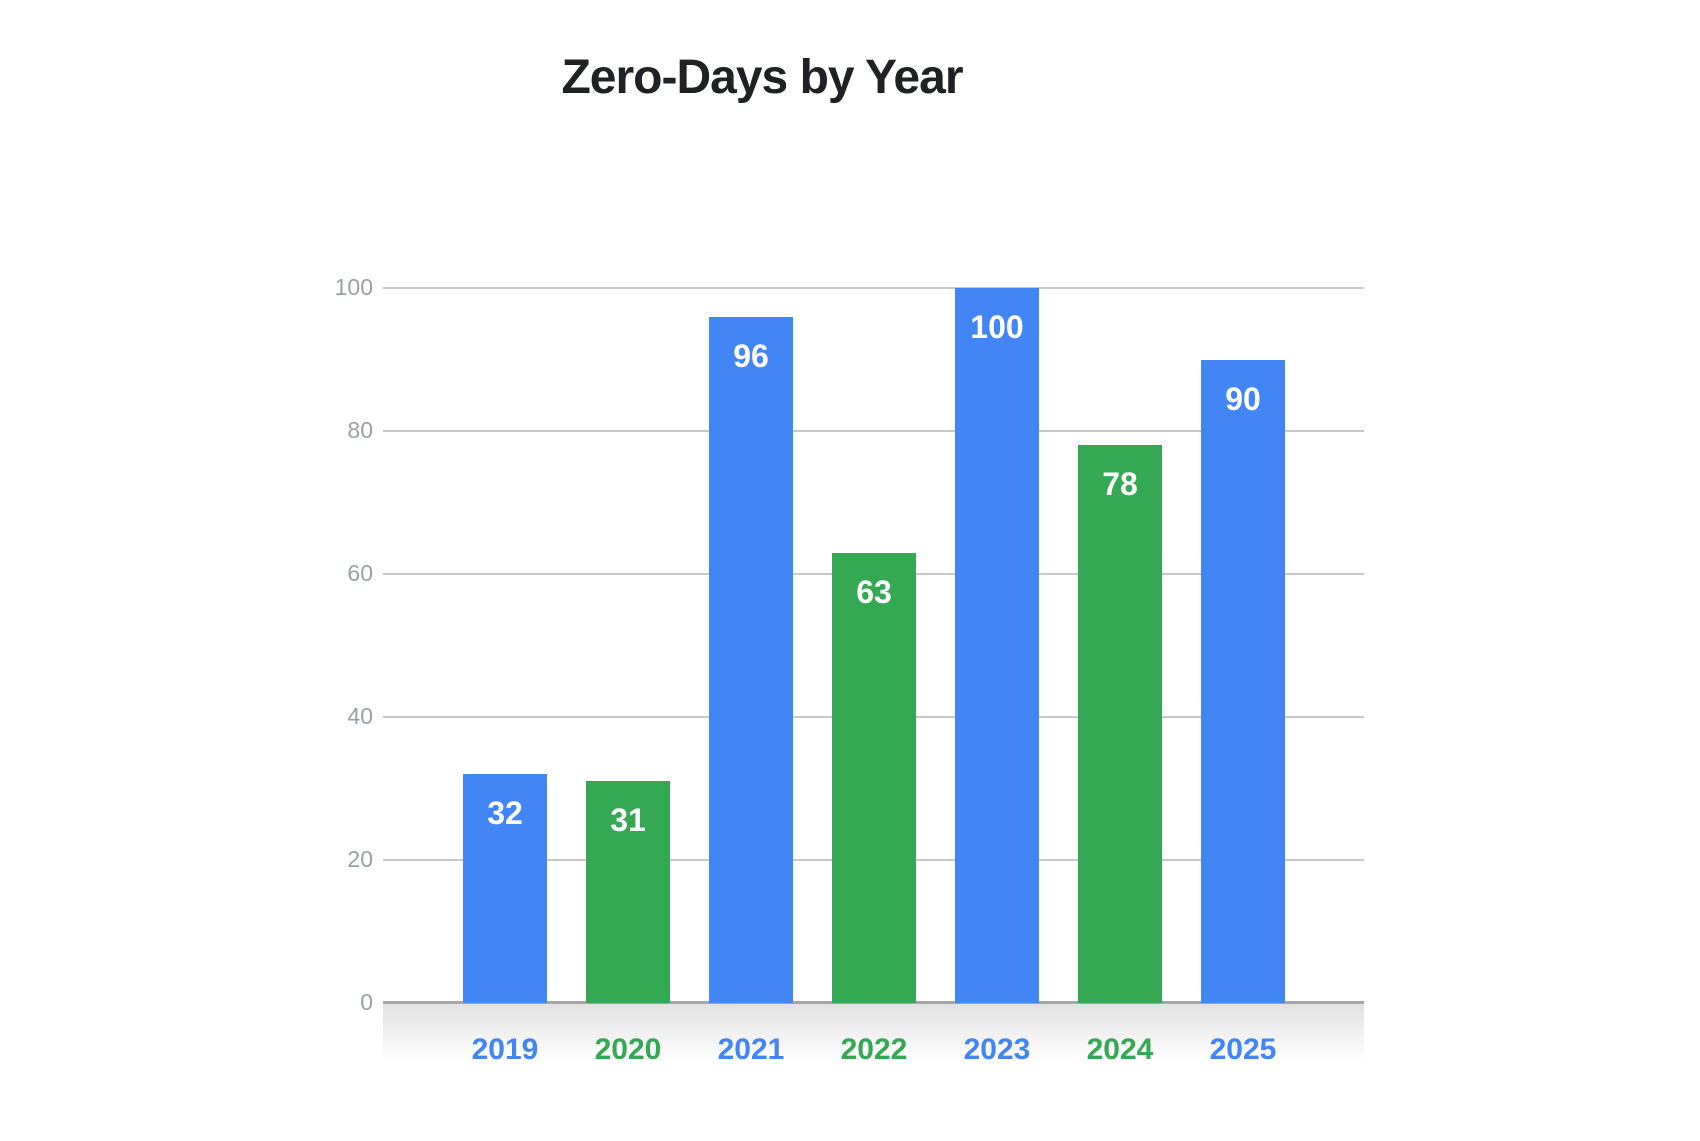 The height and width of the screenshot is (1141, 1700). I want to click on bar-value-label-2024: 78, so click(1120, 484).